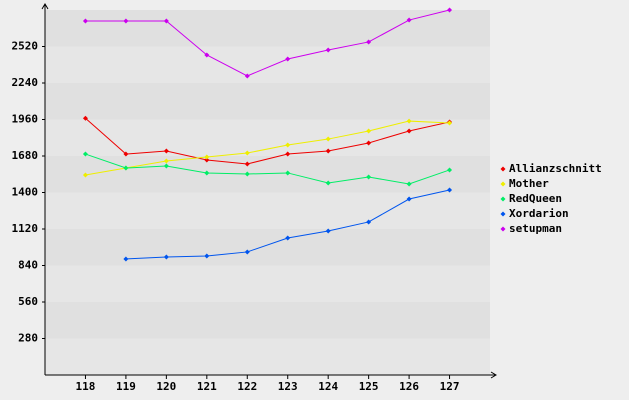 The width and height of the screenshot is (629, 400). I want to click on y-tick-label: 280, so click(28, 338).